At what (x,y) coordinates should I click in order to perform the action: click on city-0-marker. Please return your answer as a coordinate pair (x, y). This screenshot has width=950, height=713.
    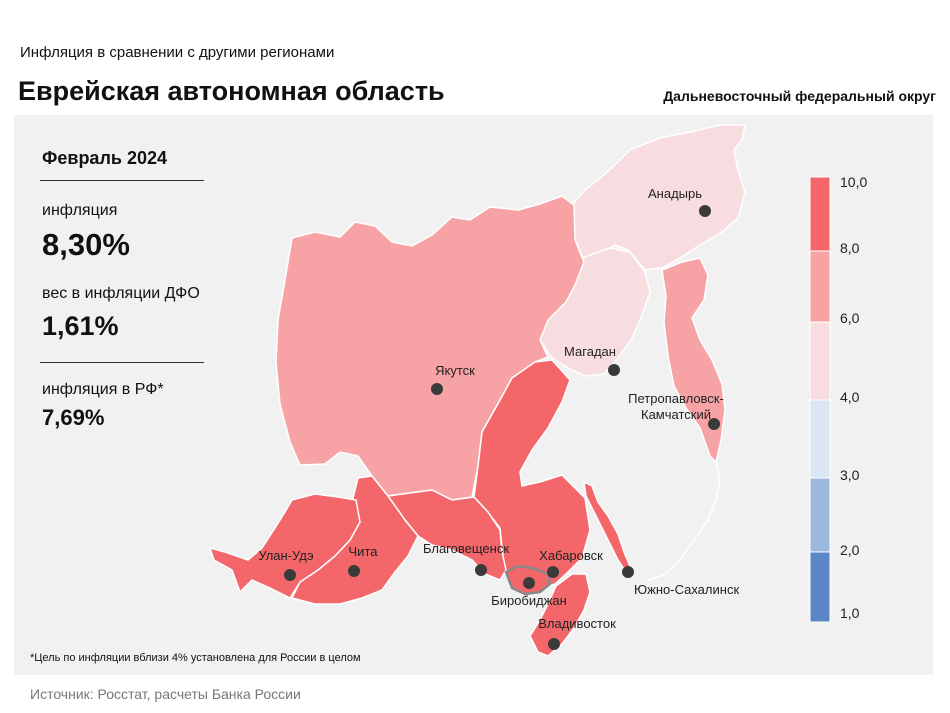
    Looking at the image, I should click on (705, 211).